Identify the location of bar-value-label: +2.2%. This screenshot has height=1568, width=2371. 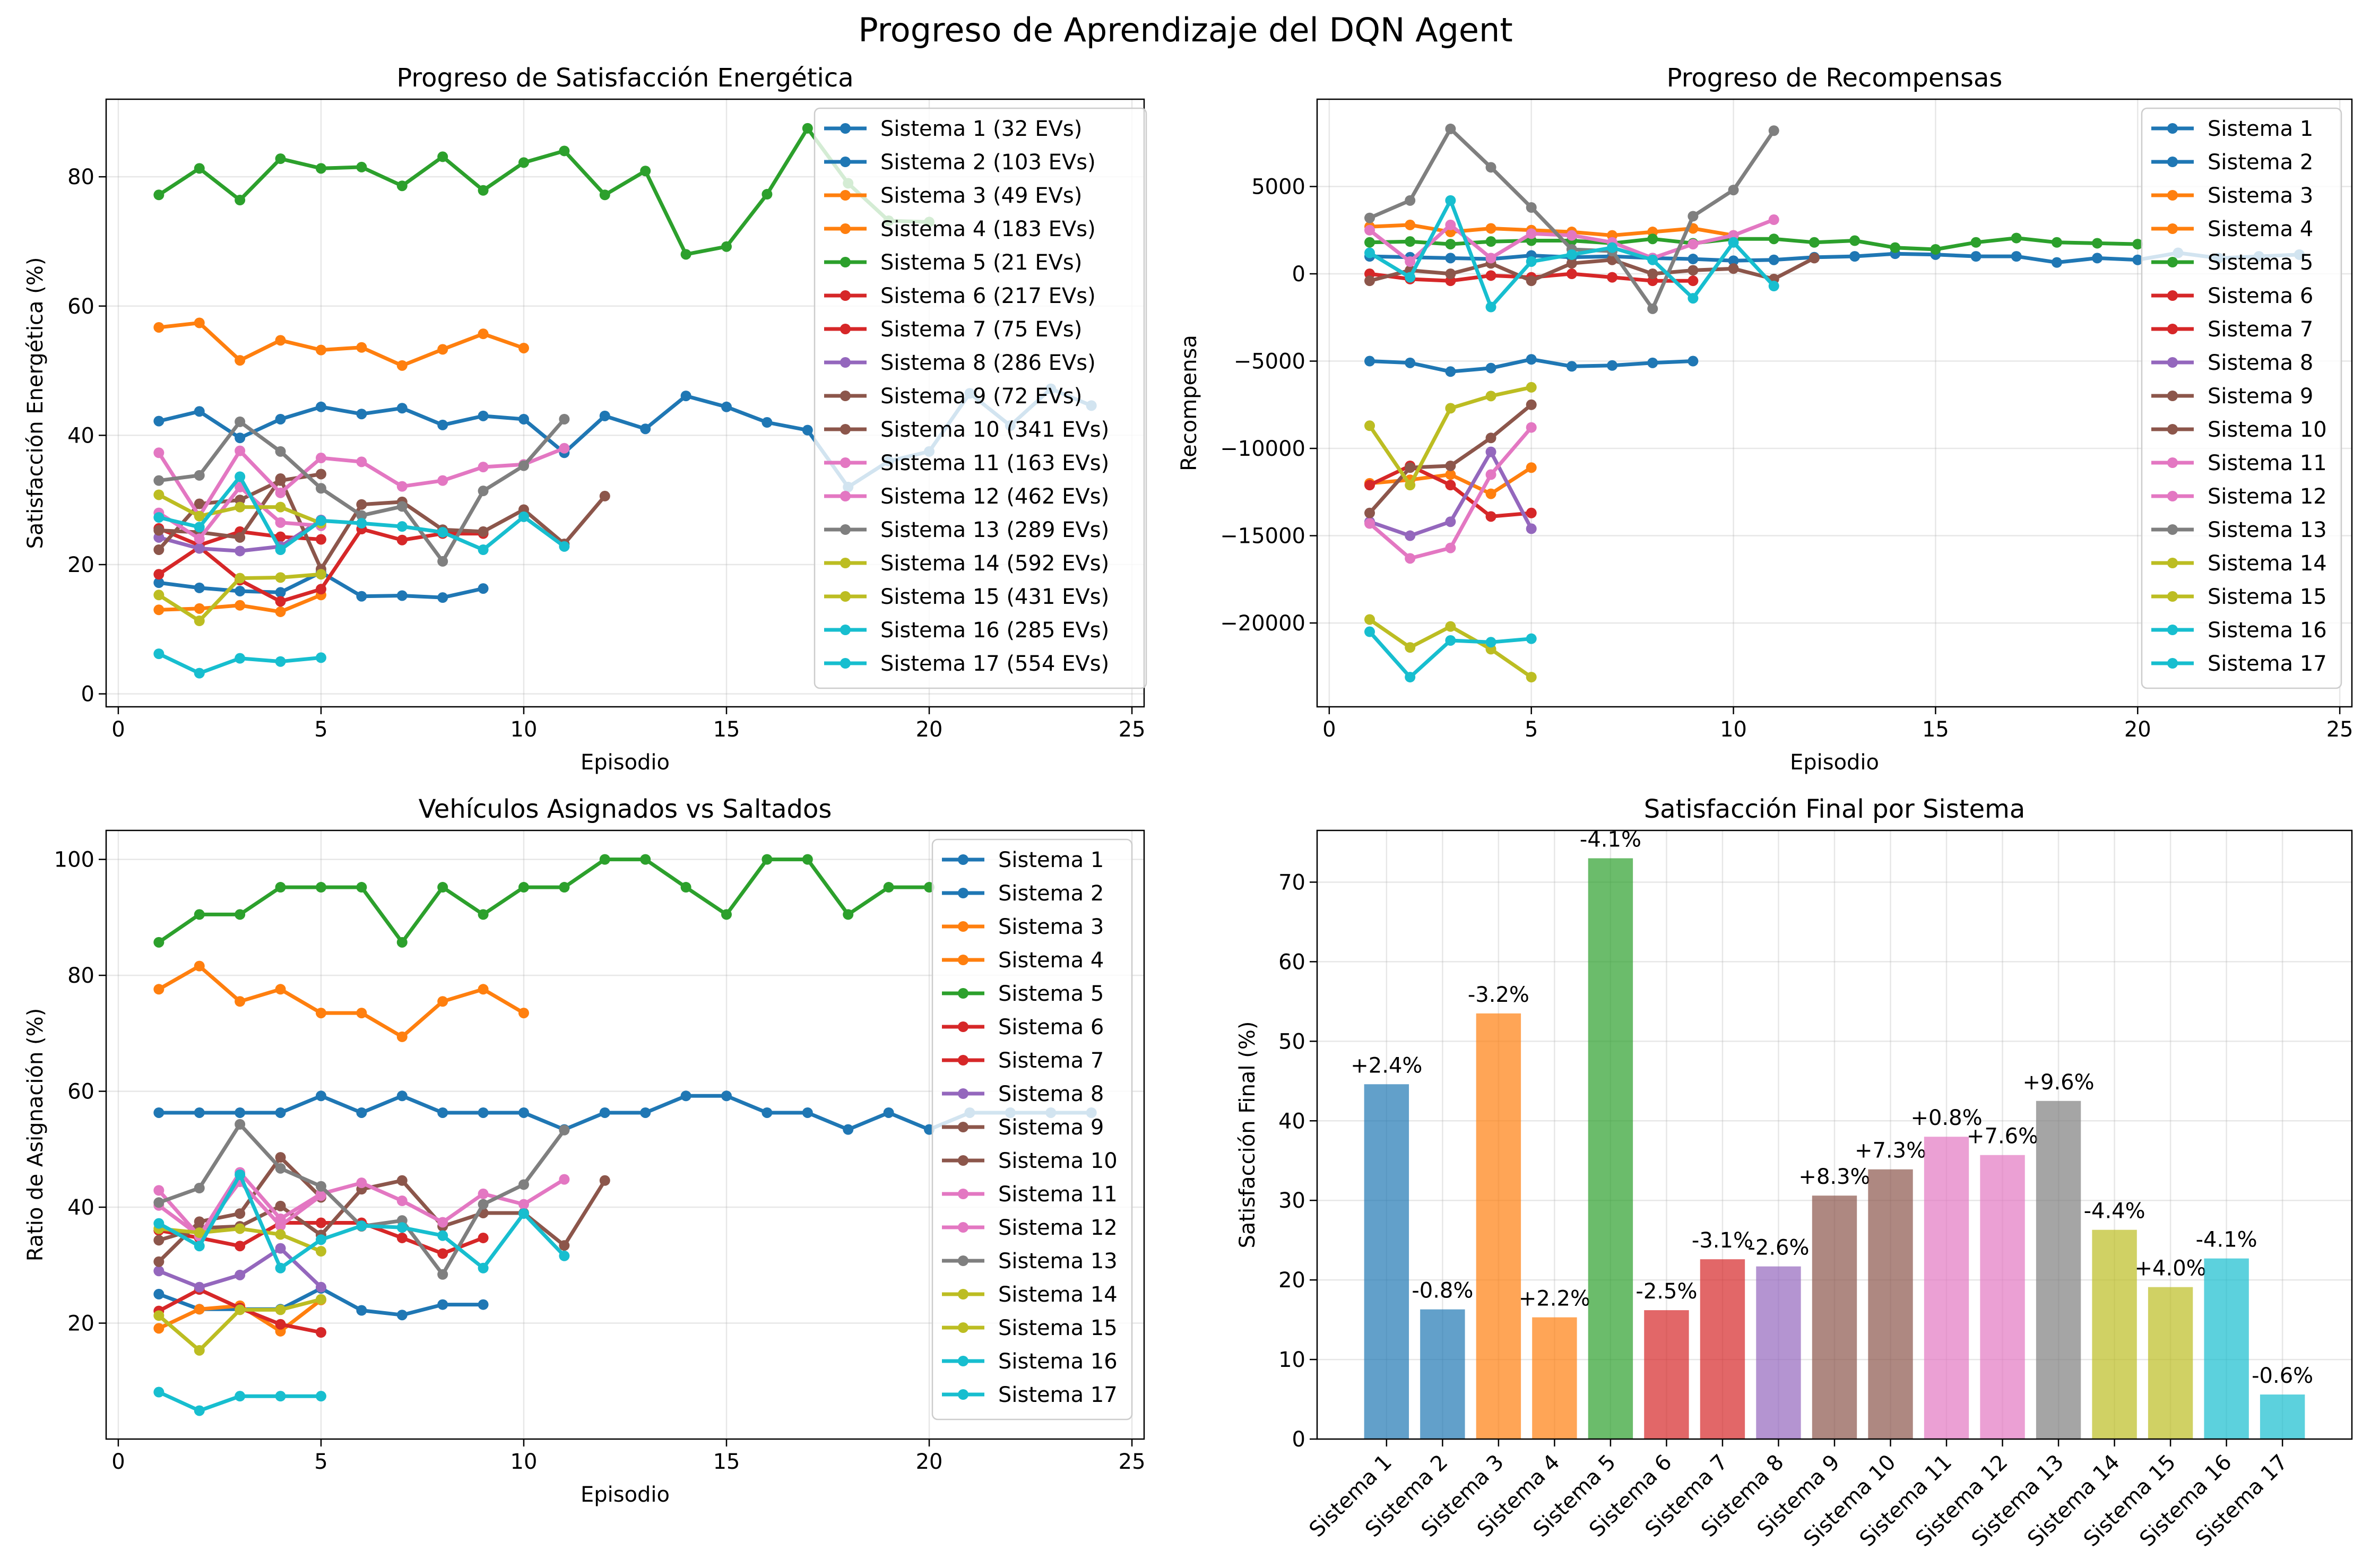
(1554, 1299).